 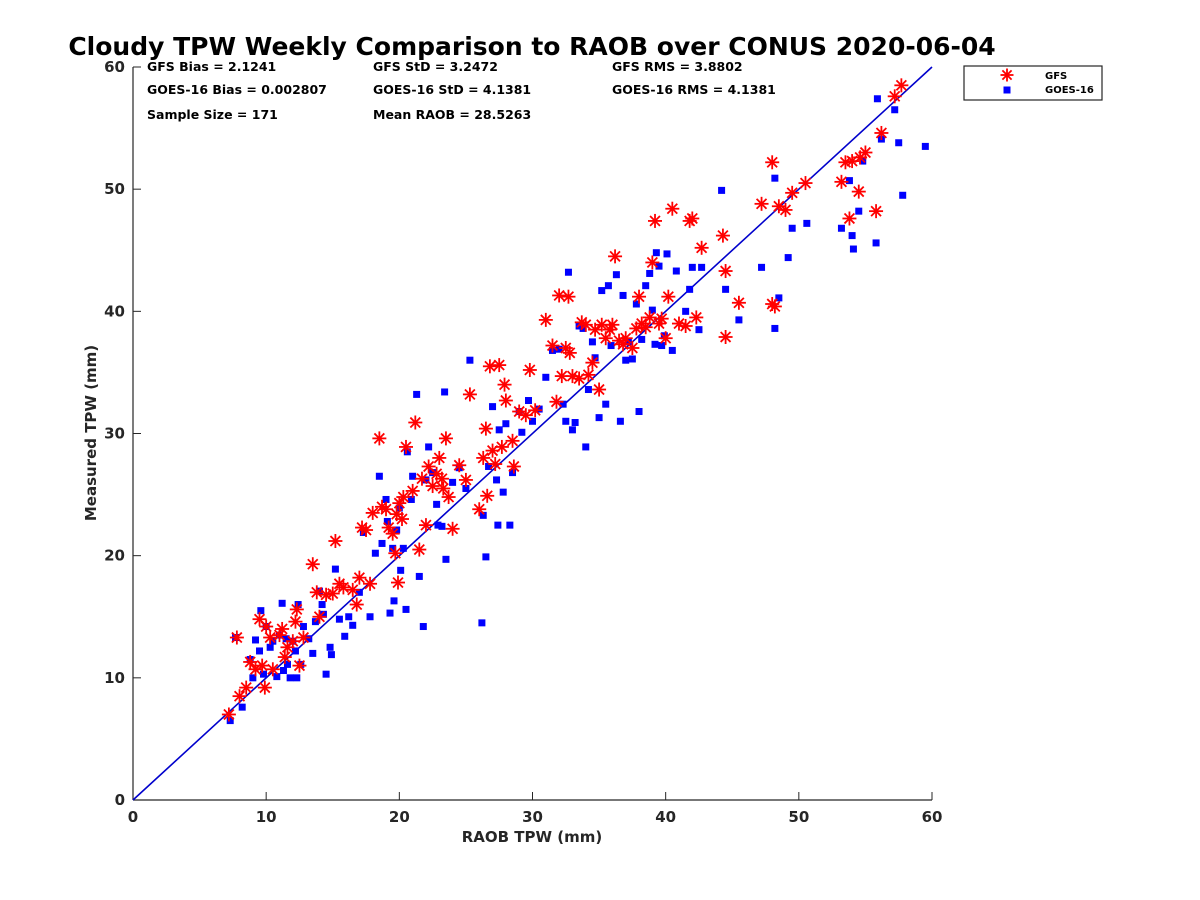 What do you see at coordinates (932, 817) in the screenshot?
I see `x-tick-label: 60` at bounding box center [932, 817].